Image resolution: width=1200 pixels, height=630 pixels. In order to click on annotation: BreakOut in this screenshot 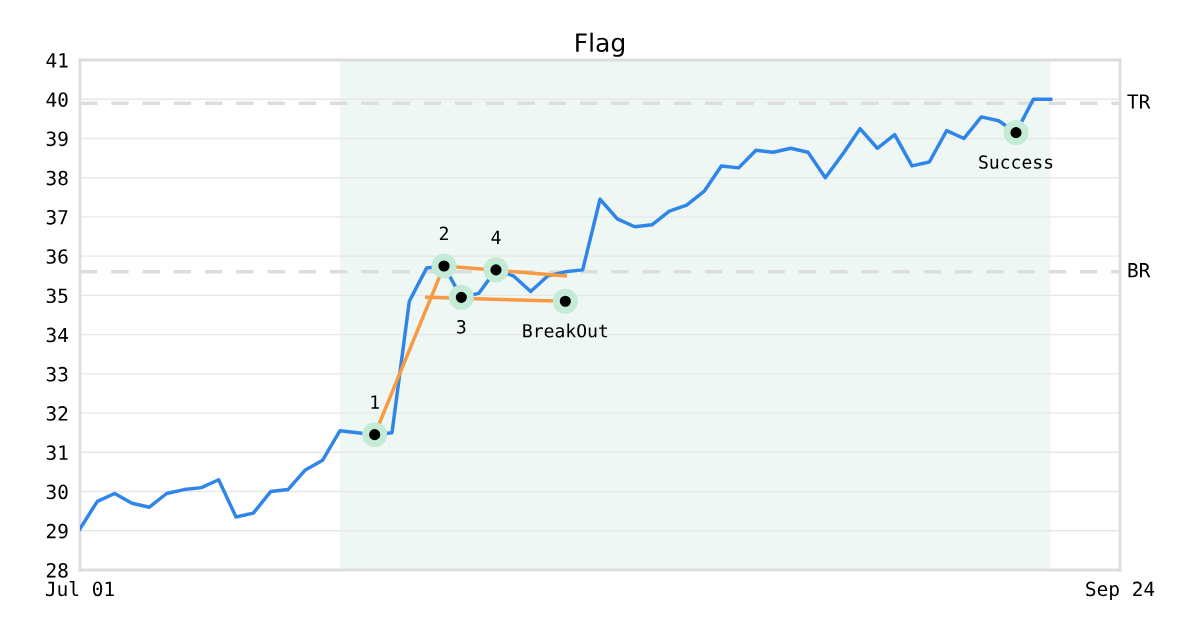, I will do `click(565, 330)`.